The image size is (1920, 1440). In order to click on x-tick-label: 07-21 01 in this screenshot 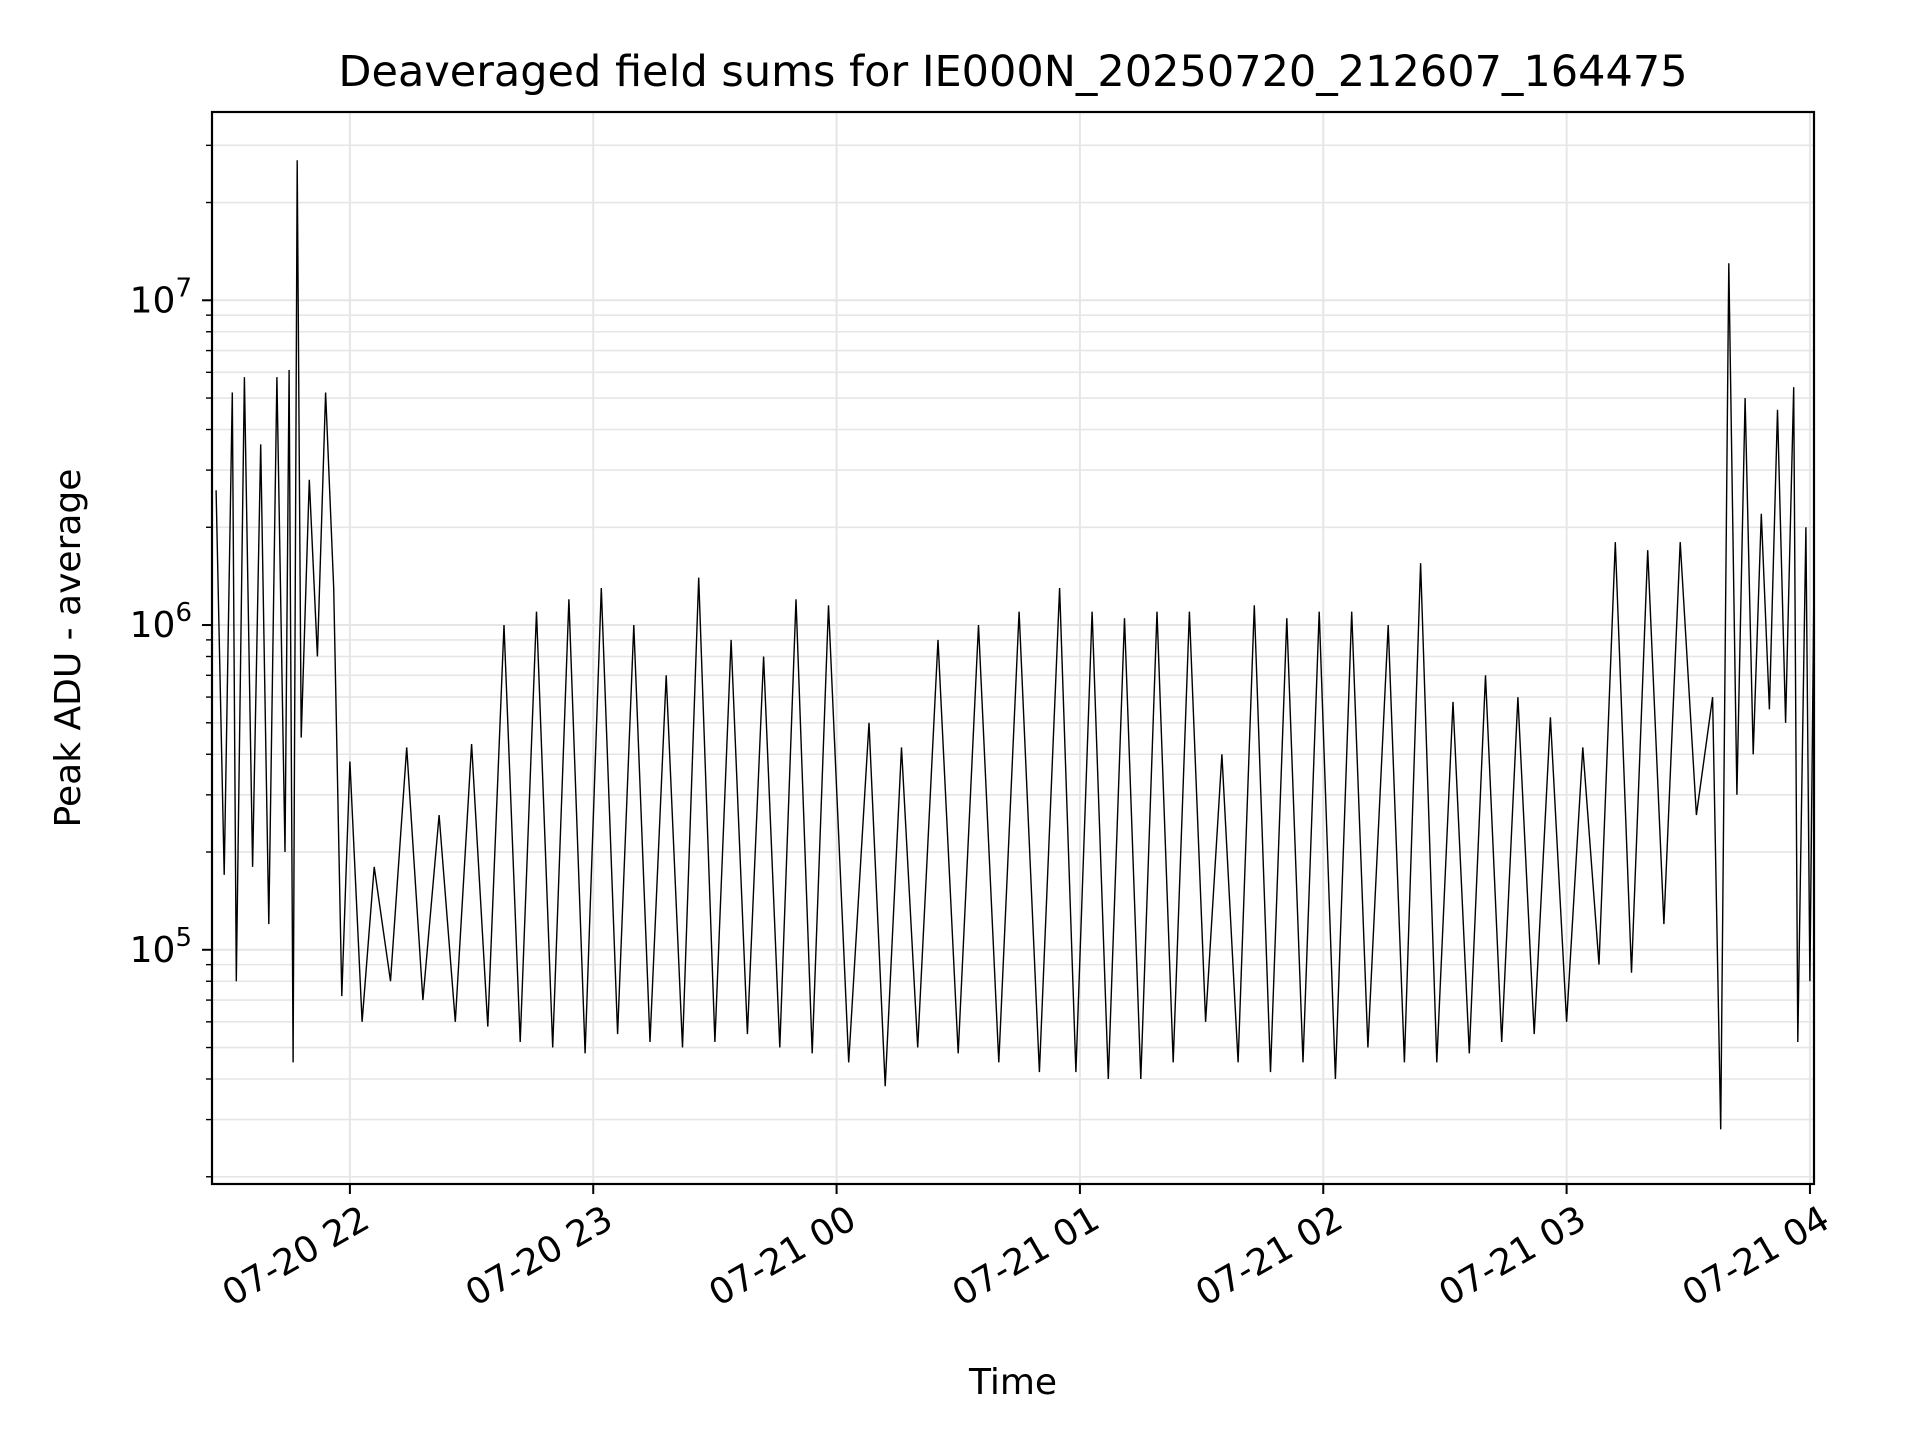, I will do `click(1026, 1256)`.